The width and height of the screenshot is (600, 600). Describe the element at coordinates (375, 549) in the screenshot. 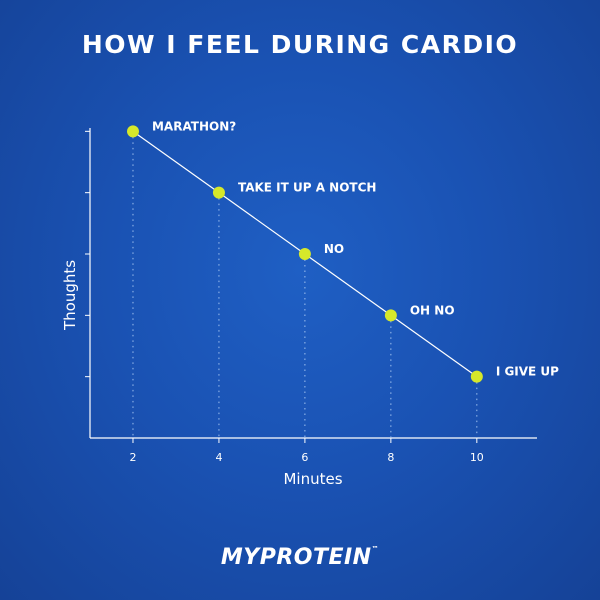

I see `trademark-mark: ™` at that location.